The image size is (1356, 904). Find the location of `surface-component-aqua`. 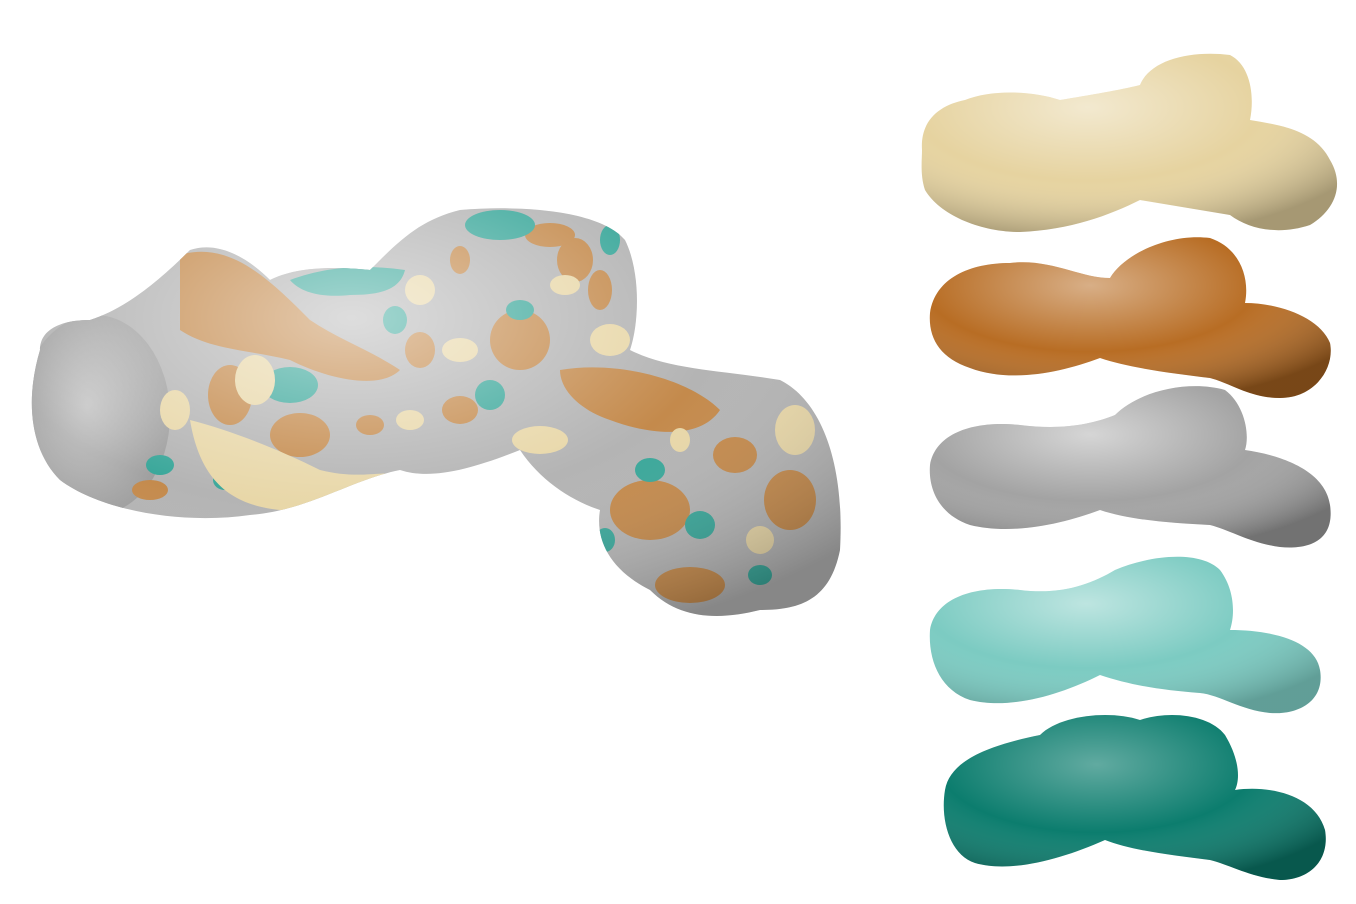

surface-component-aqua is located at coordinates (1125, 635).